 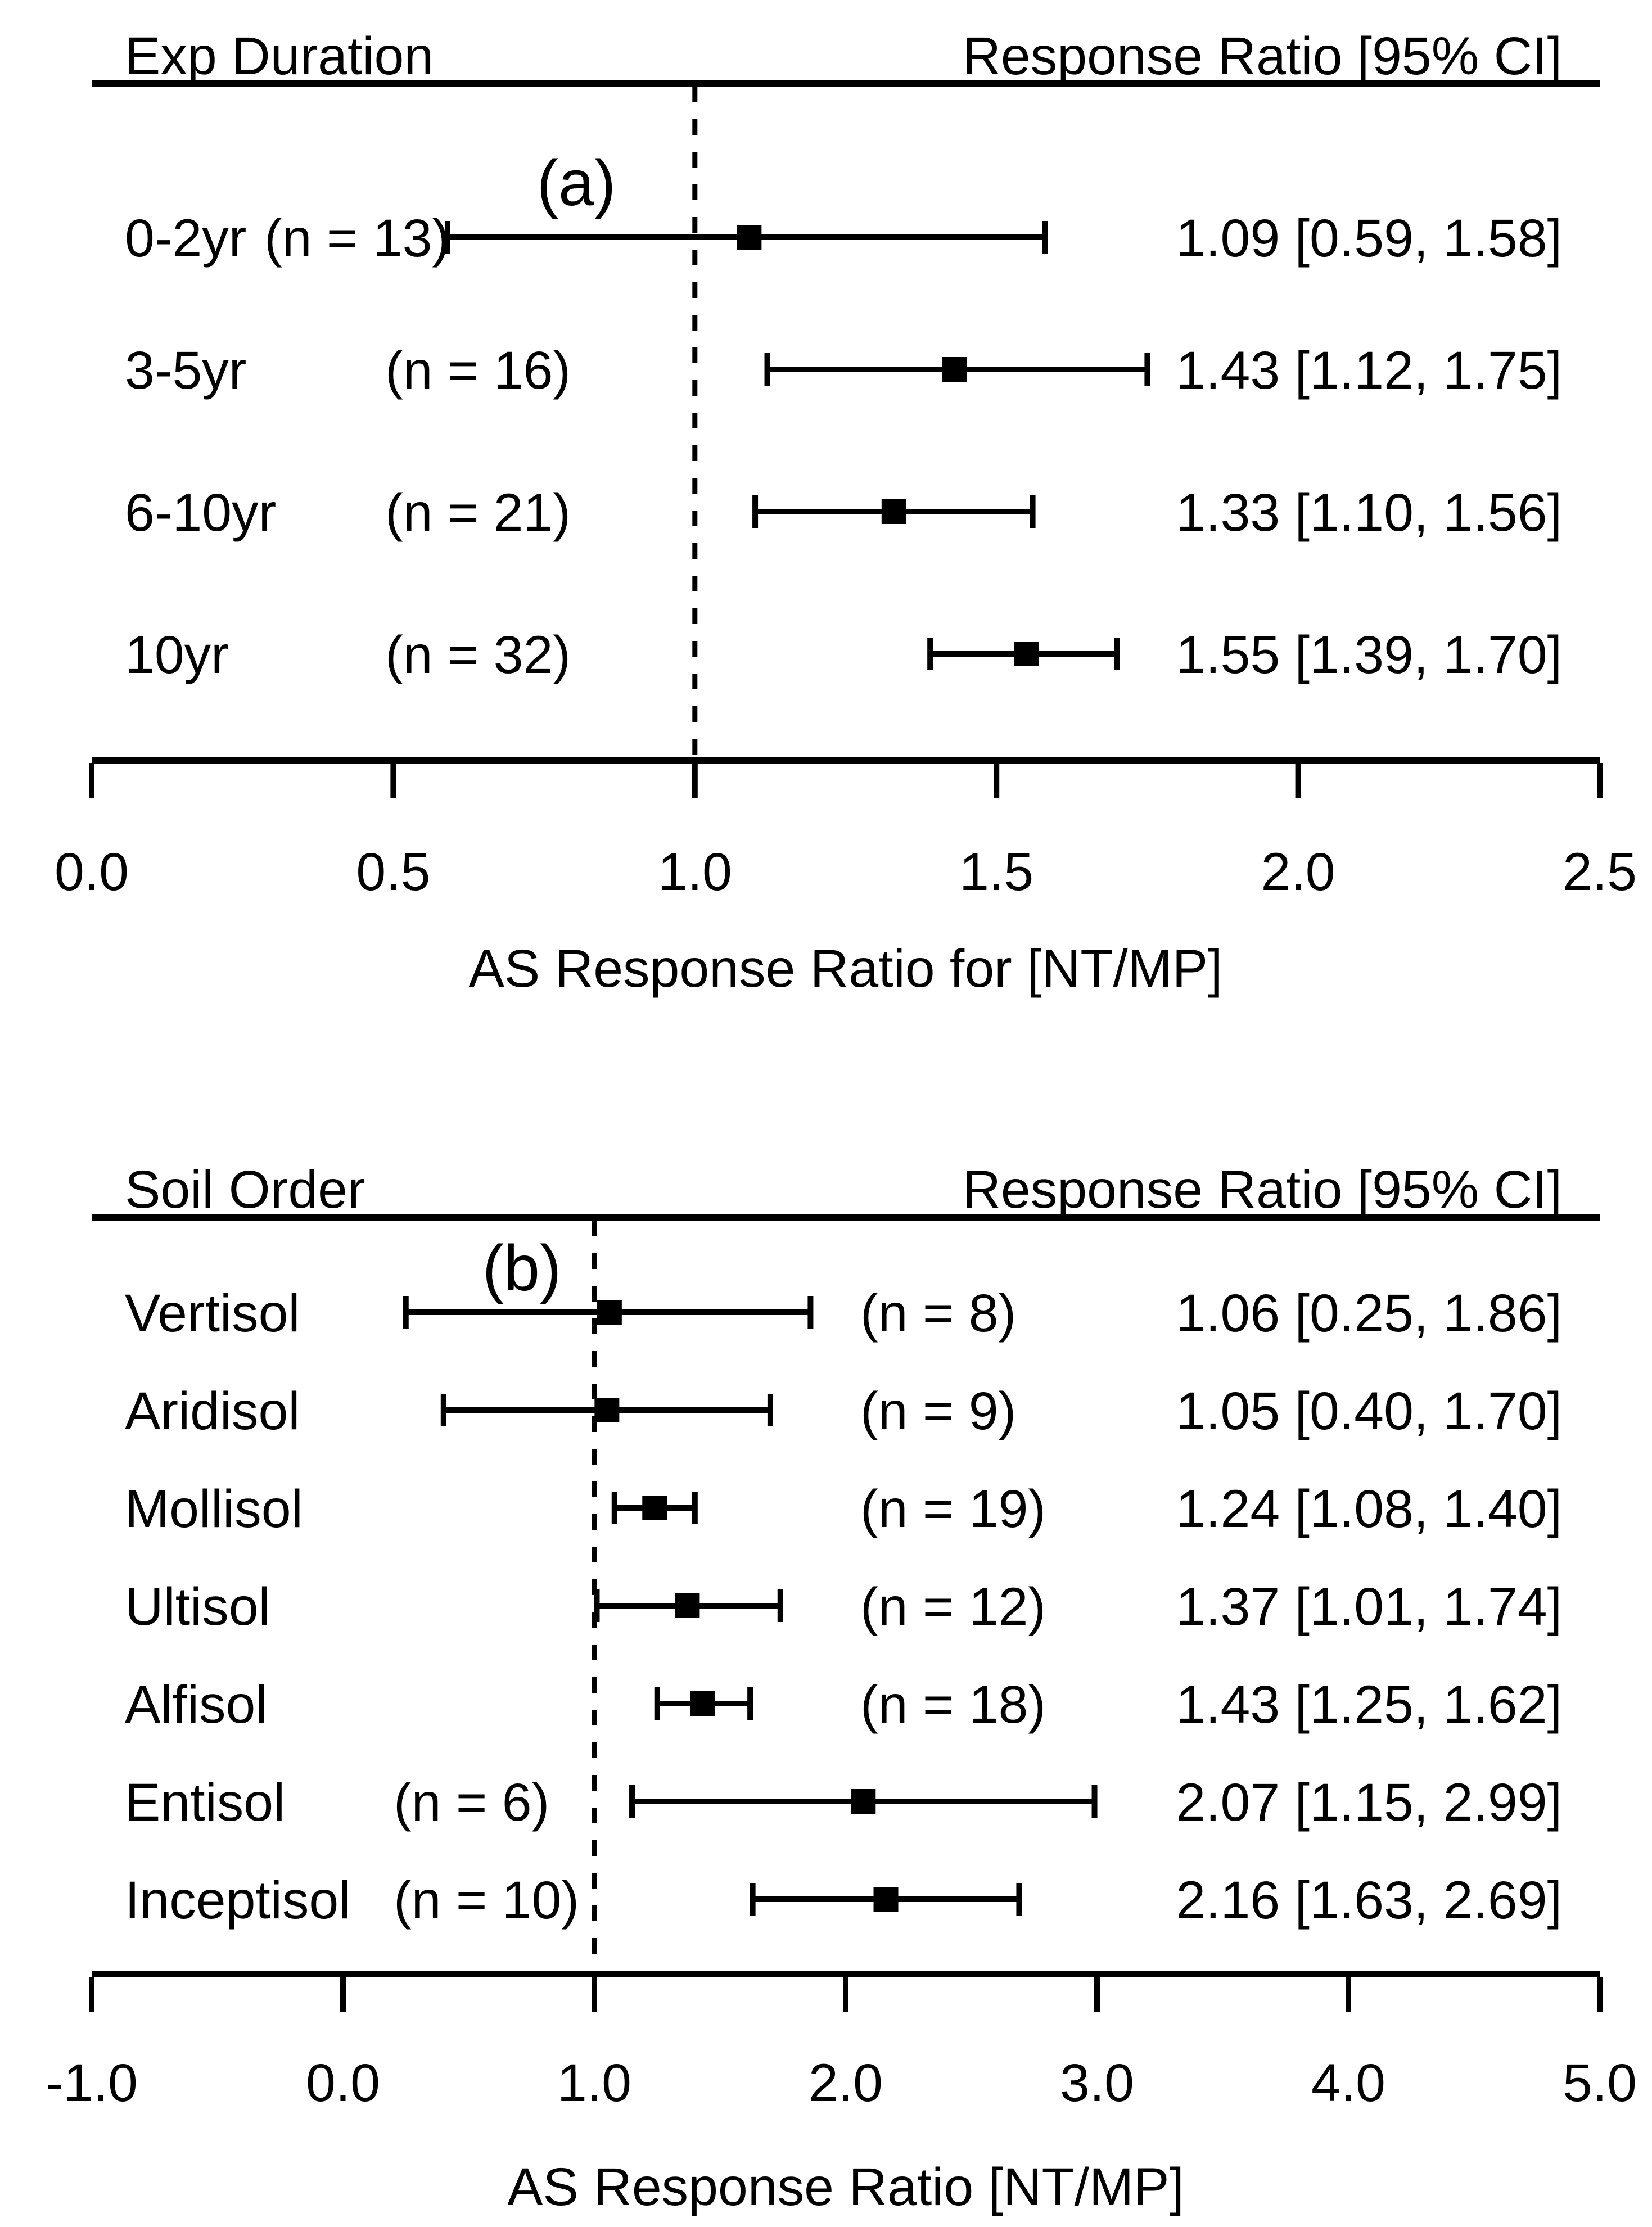 What do you see at coordinates (845, 969) in the screenshot?
I see `panel-a-axis-title: AS Response Ratio for [NT/MP]` at bounding box center [845, 969].